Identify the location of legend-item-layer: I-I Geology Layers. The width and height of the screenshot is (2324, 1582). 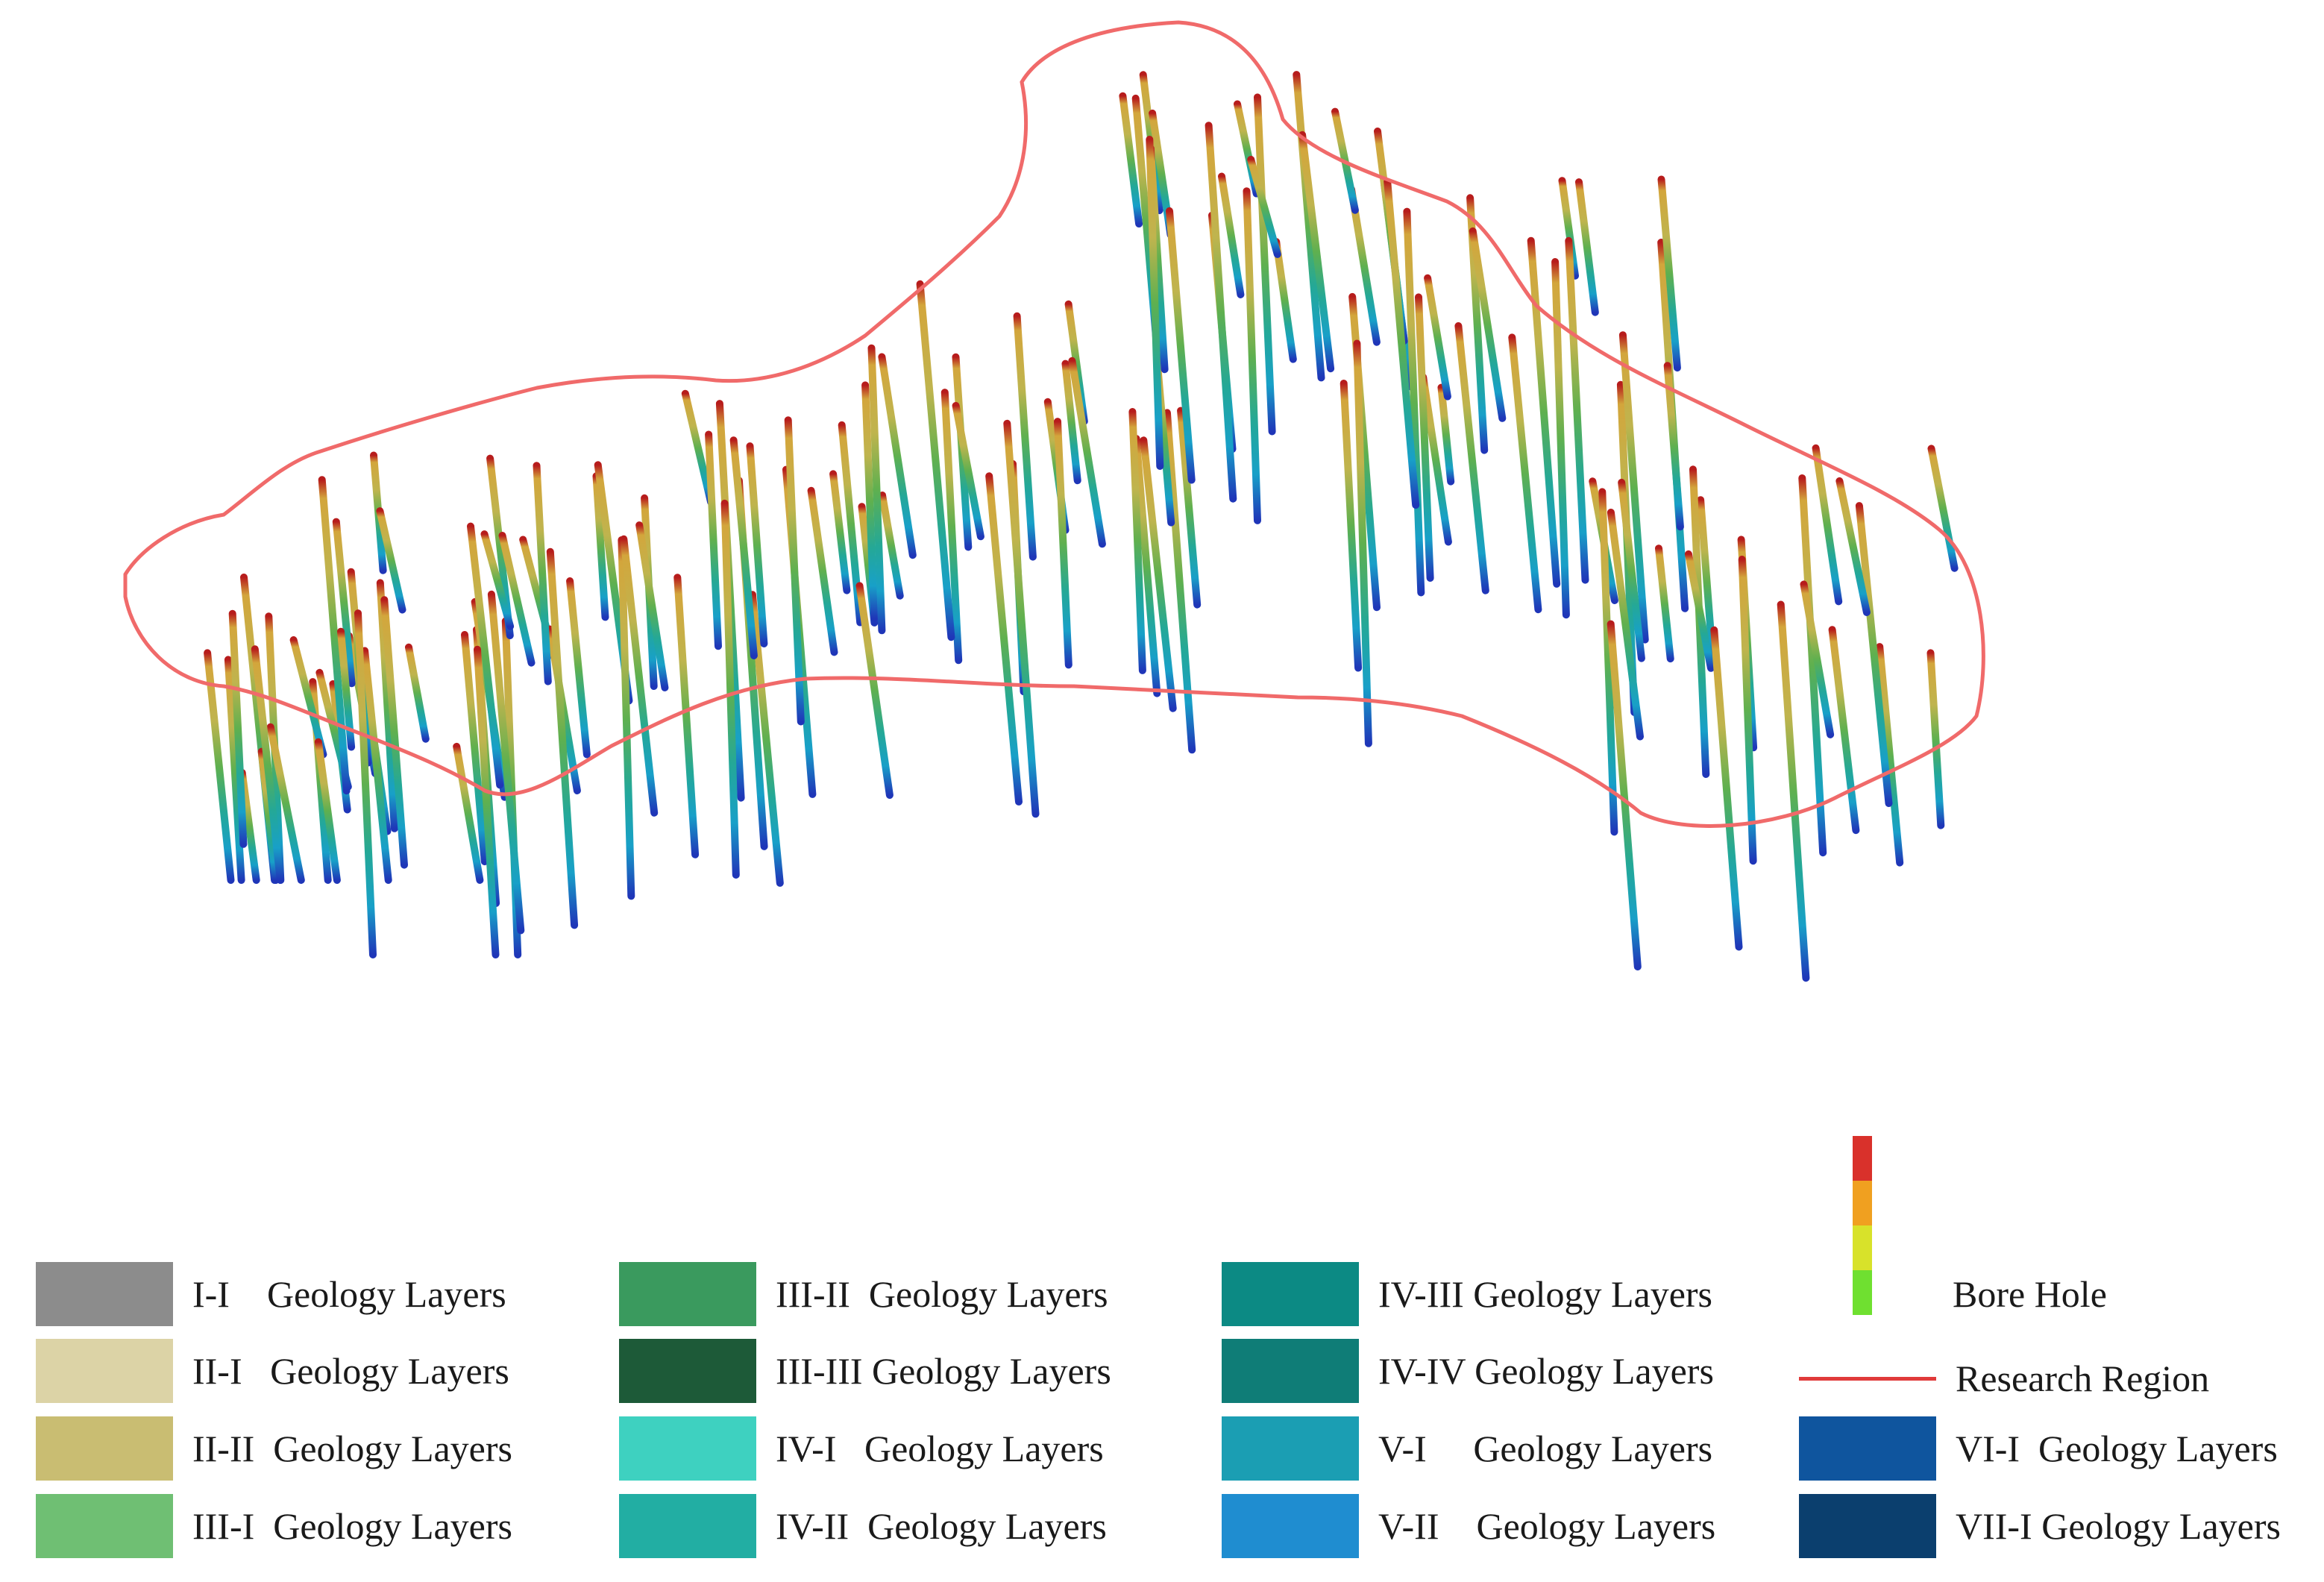
(271, 1294).